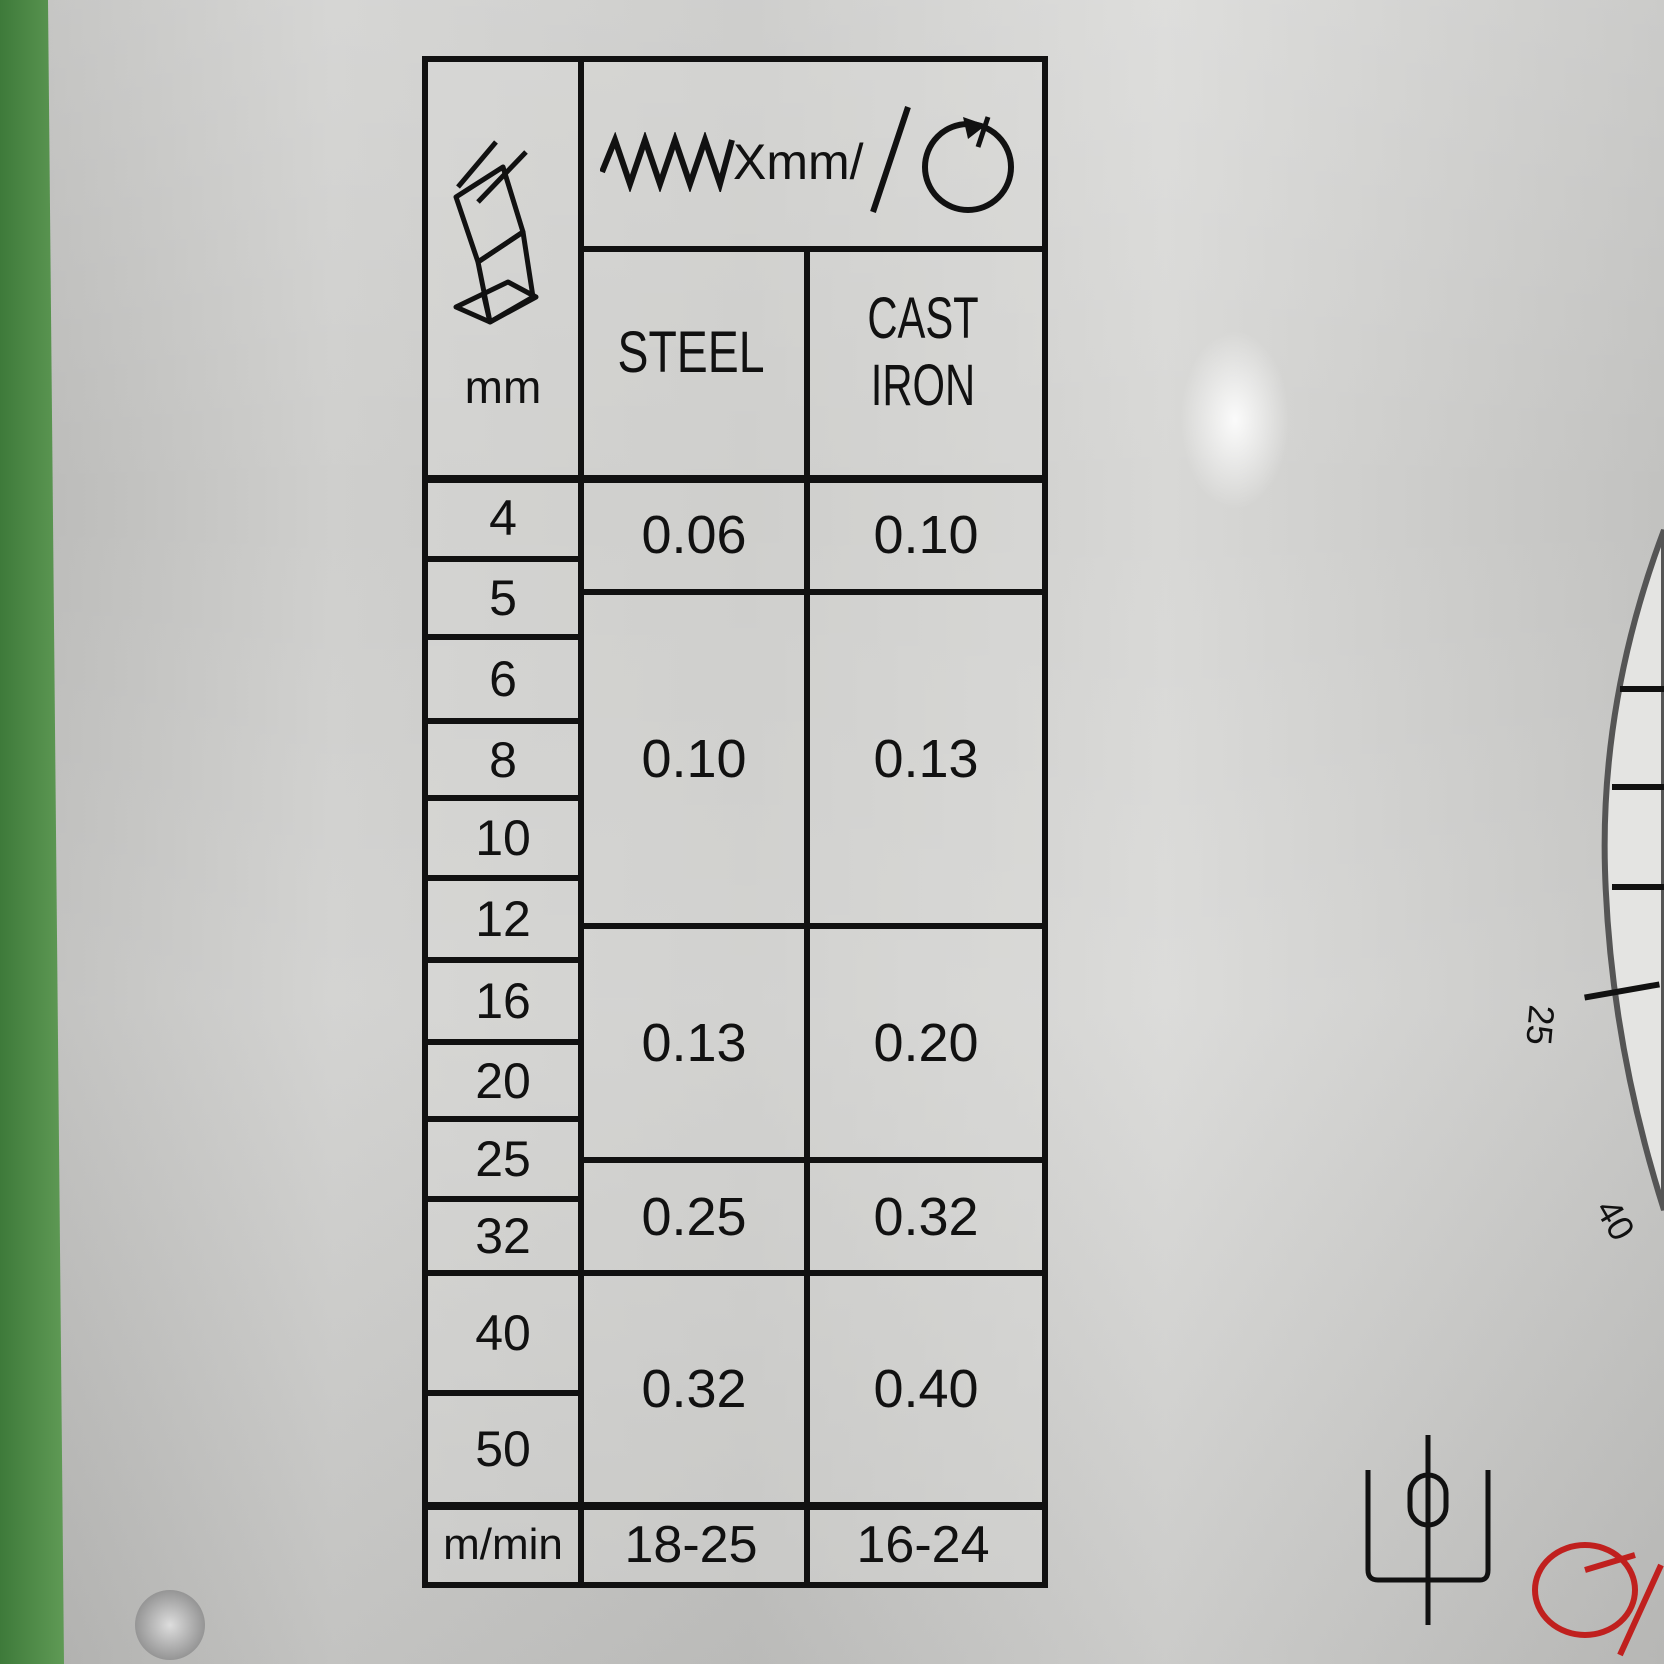 This screenshot has width=1664, height=1664. I want to click on footer-cast-iron-speed: 16-24, so click(923, 1545).